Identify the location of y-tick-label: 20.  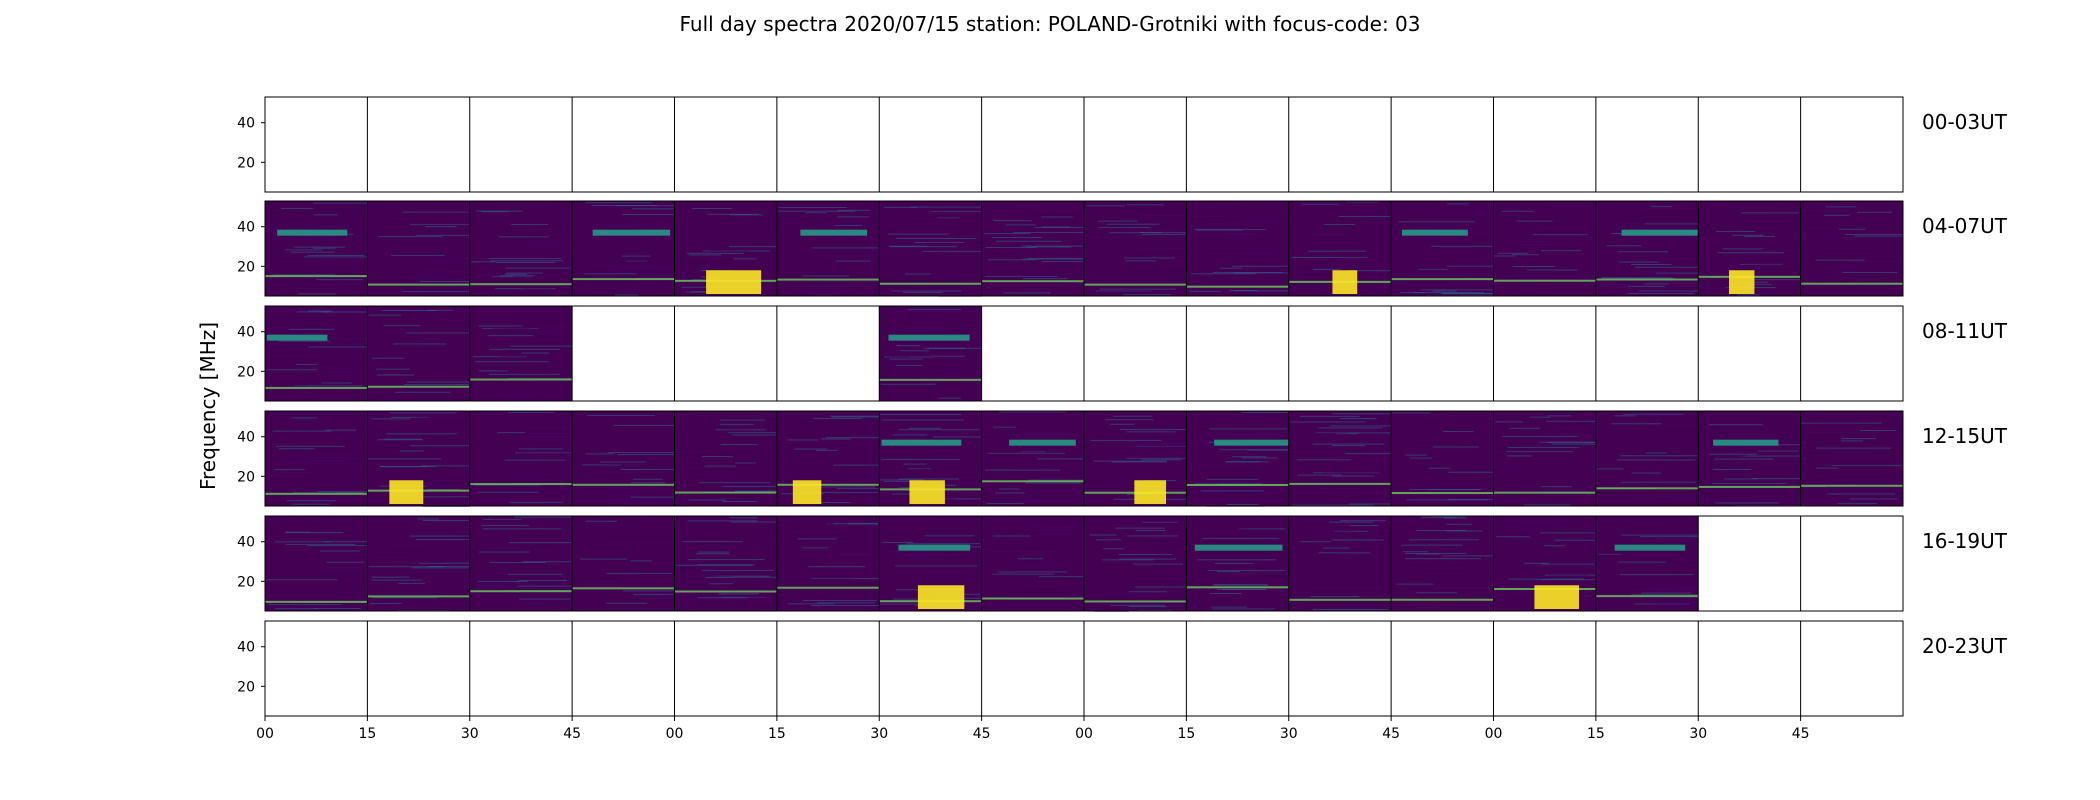
(246, 687).